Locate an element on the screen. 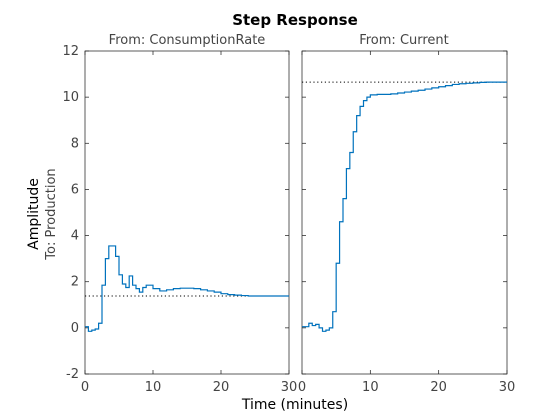  y-axis-label: Amplitude is located at coordinates (34, 214).